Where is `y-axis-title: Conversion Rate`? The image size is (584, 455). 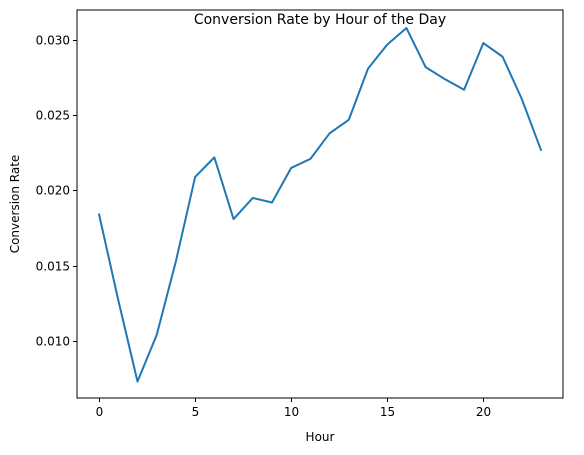 y-axis-title: Conversion Rate is located at coordinates (15, 204).